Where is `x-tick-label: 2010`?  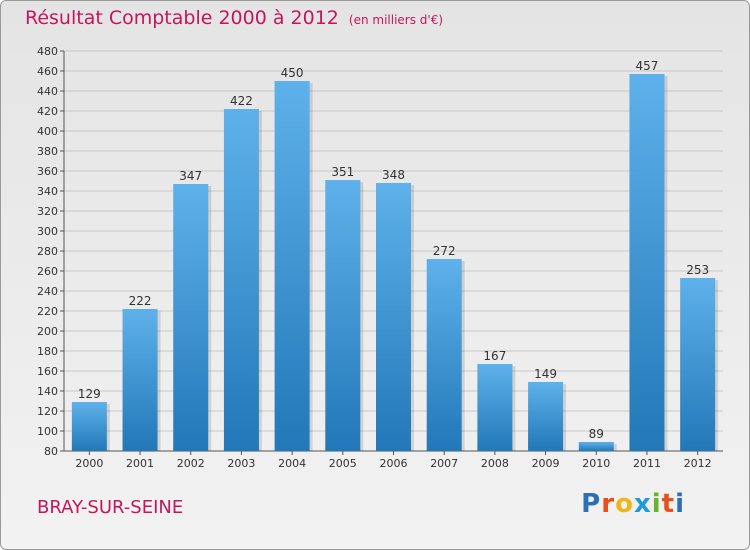 x-tick-label: 2010 is located at coordinates (596, 463).